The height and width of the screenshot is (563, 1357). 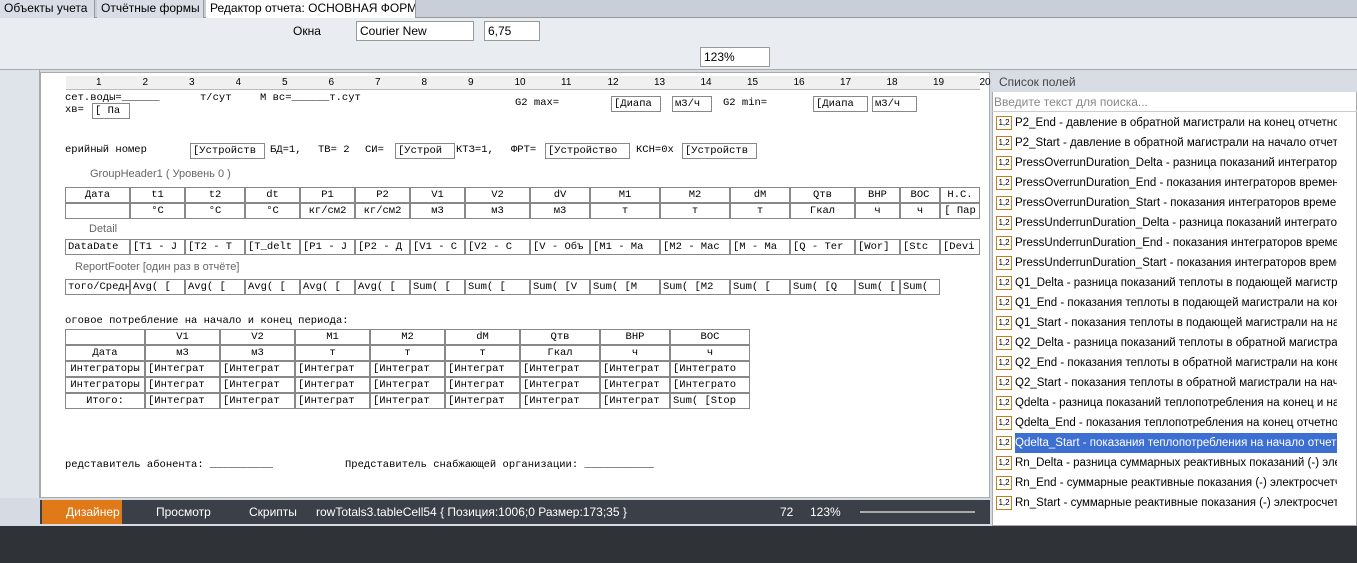 I want to click on ruler-number: 19, so click(x=939, y=82).